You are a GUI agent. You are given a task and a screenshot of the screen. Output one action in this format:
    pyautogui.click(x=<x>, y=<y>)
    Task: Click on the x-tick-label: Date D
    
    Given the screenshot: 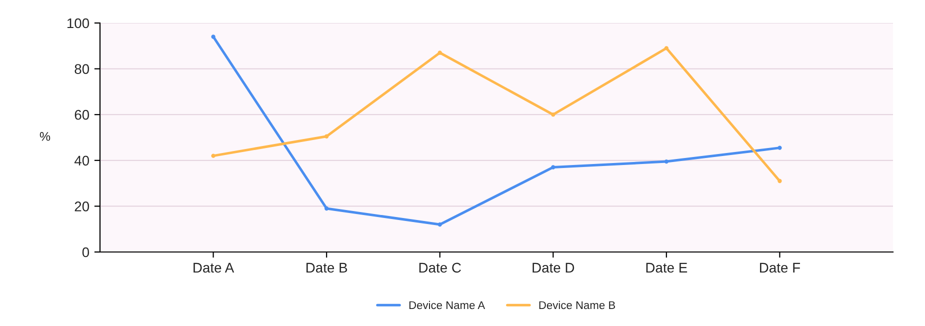 What is the action you would take?
    pyautogui.click(x=553, y=267)
    